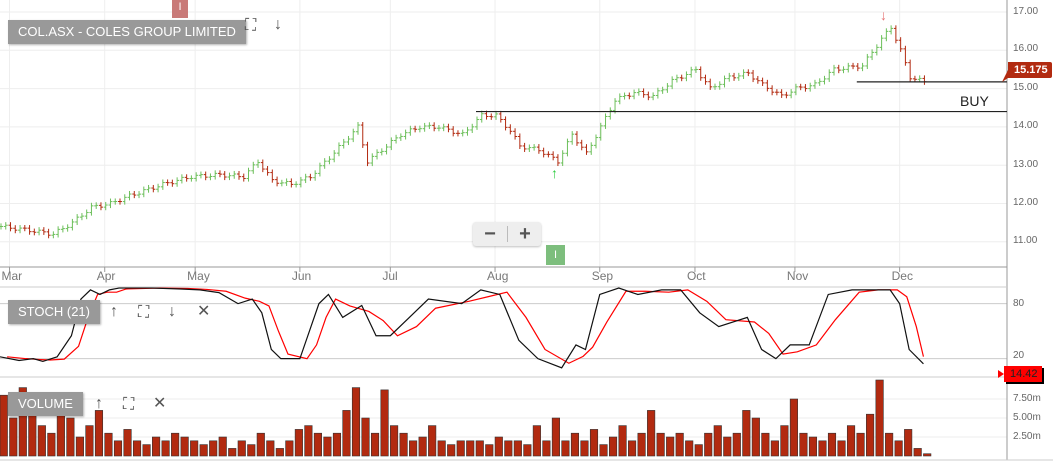 Image resolution: width=1053 pixels, height=464 pixels. Describe the element at coordinates (1026, 48) in the screenshot. I see `price-tick: 16.00` at that location.